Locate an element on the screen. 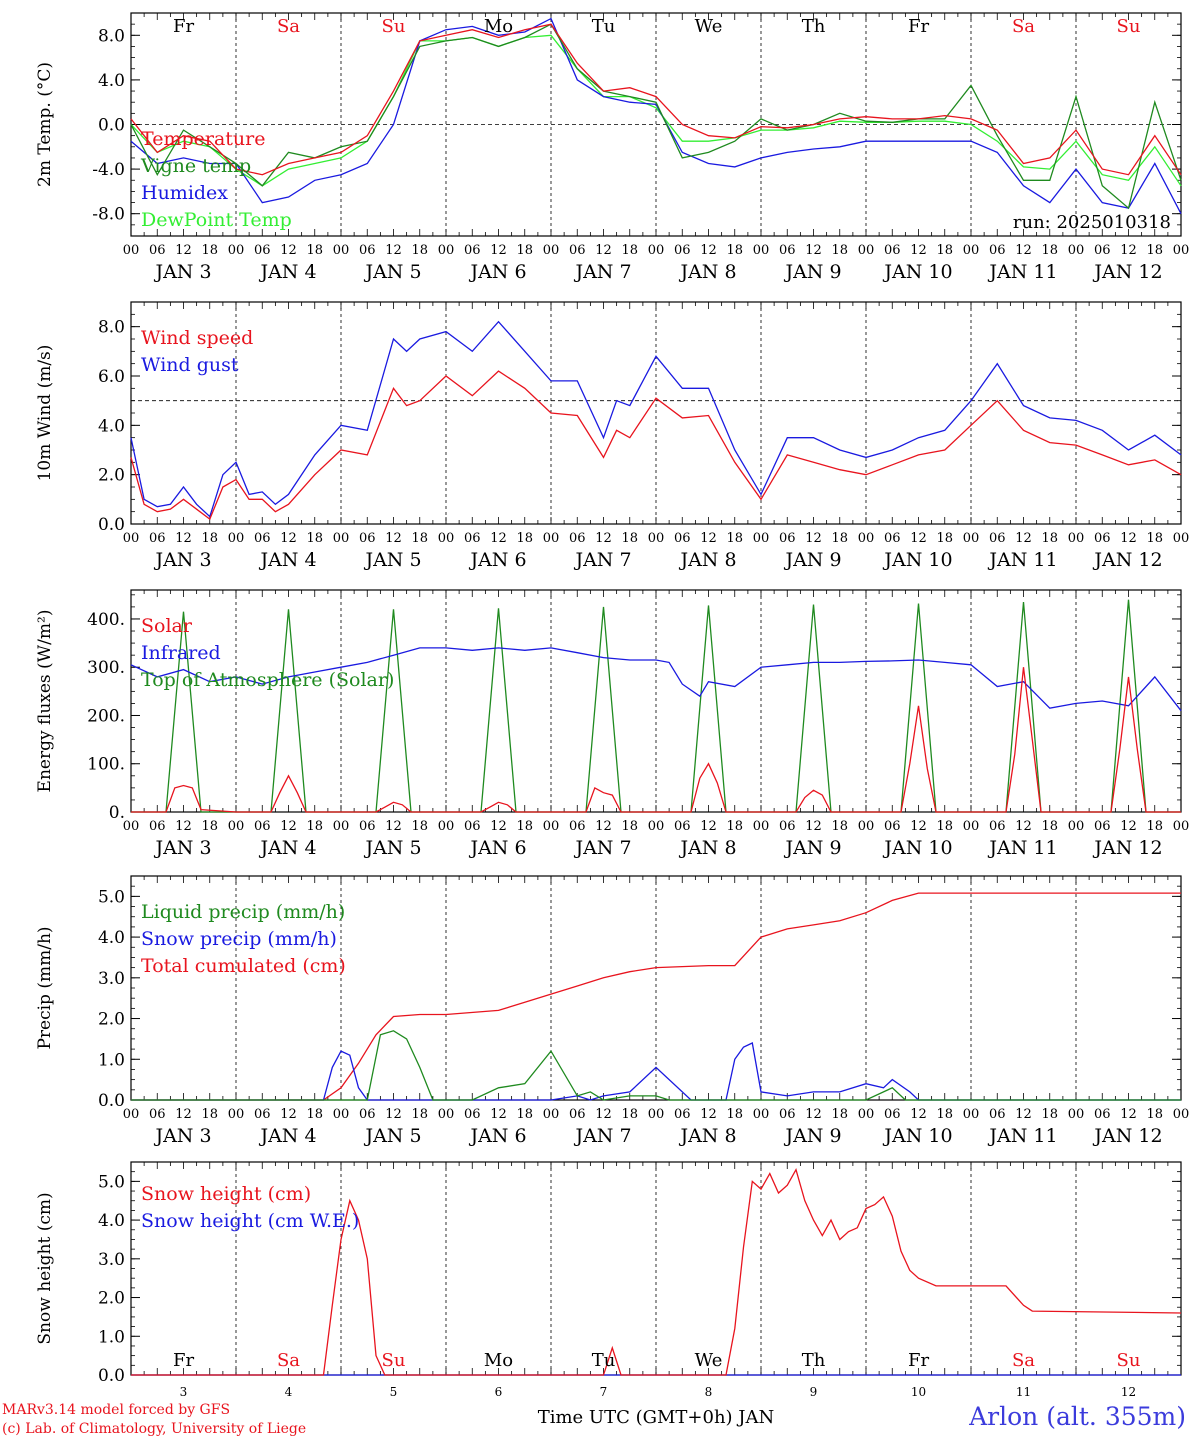 This screenshot has width=1194, height=1440. legend-entry: Liquid precip (mm/h) is located at coordinates (243, 912).